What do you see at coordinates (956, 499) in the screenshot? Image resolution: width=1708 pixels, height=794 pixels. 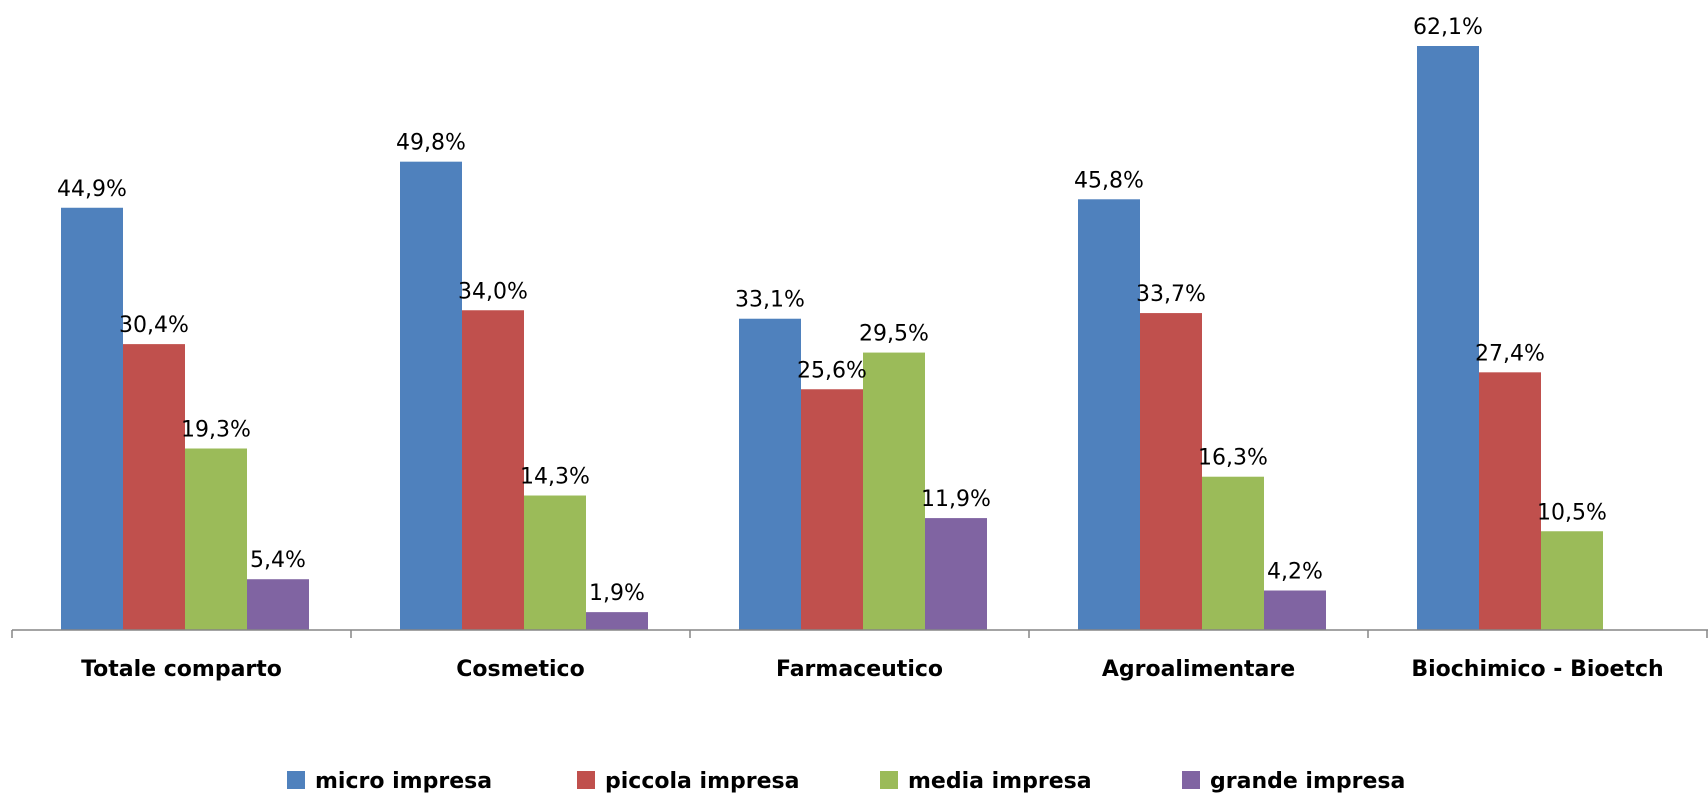 I see `data-label-grande-impresa-farmaceutico: 11,9%` at bounding box center [956, 499].